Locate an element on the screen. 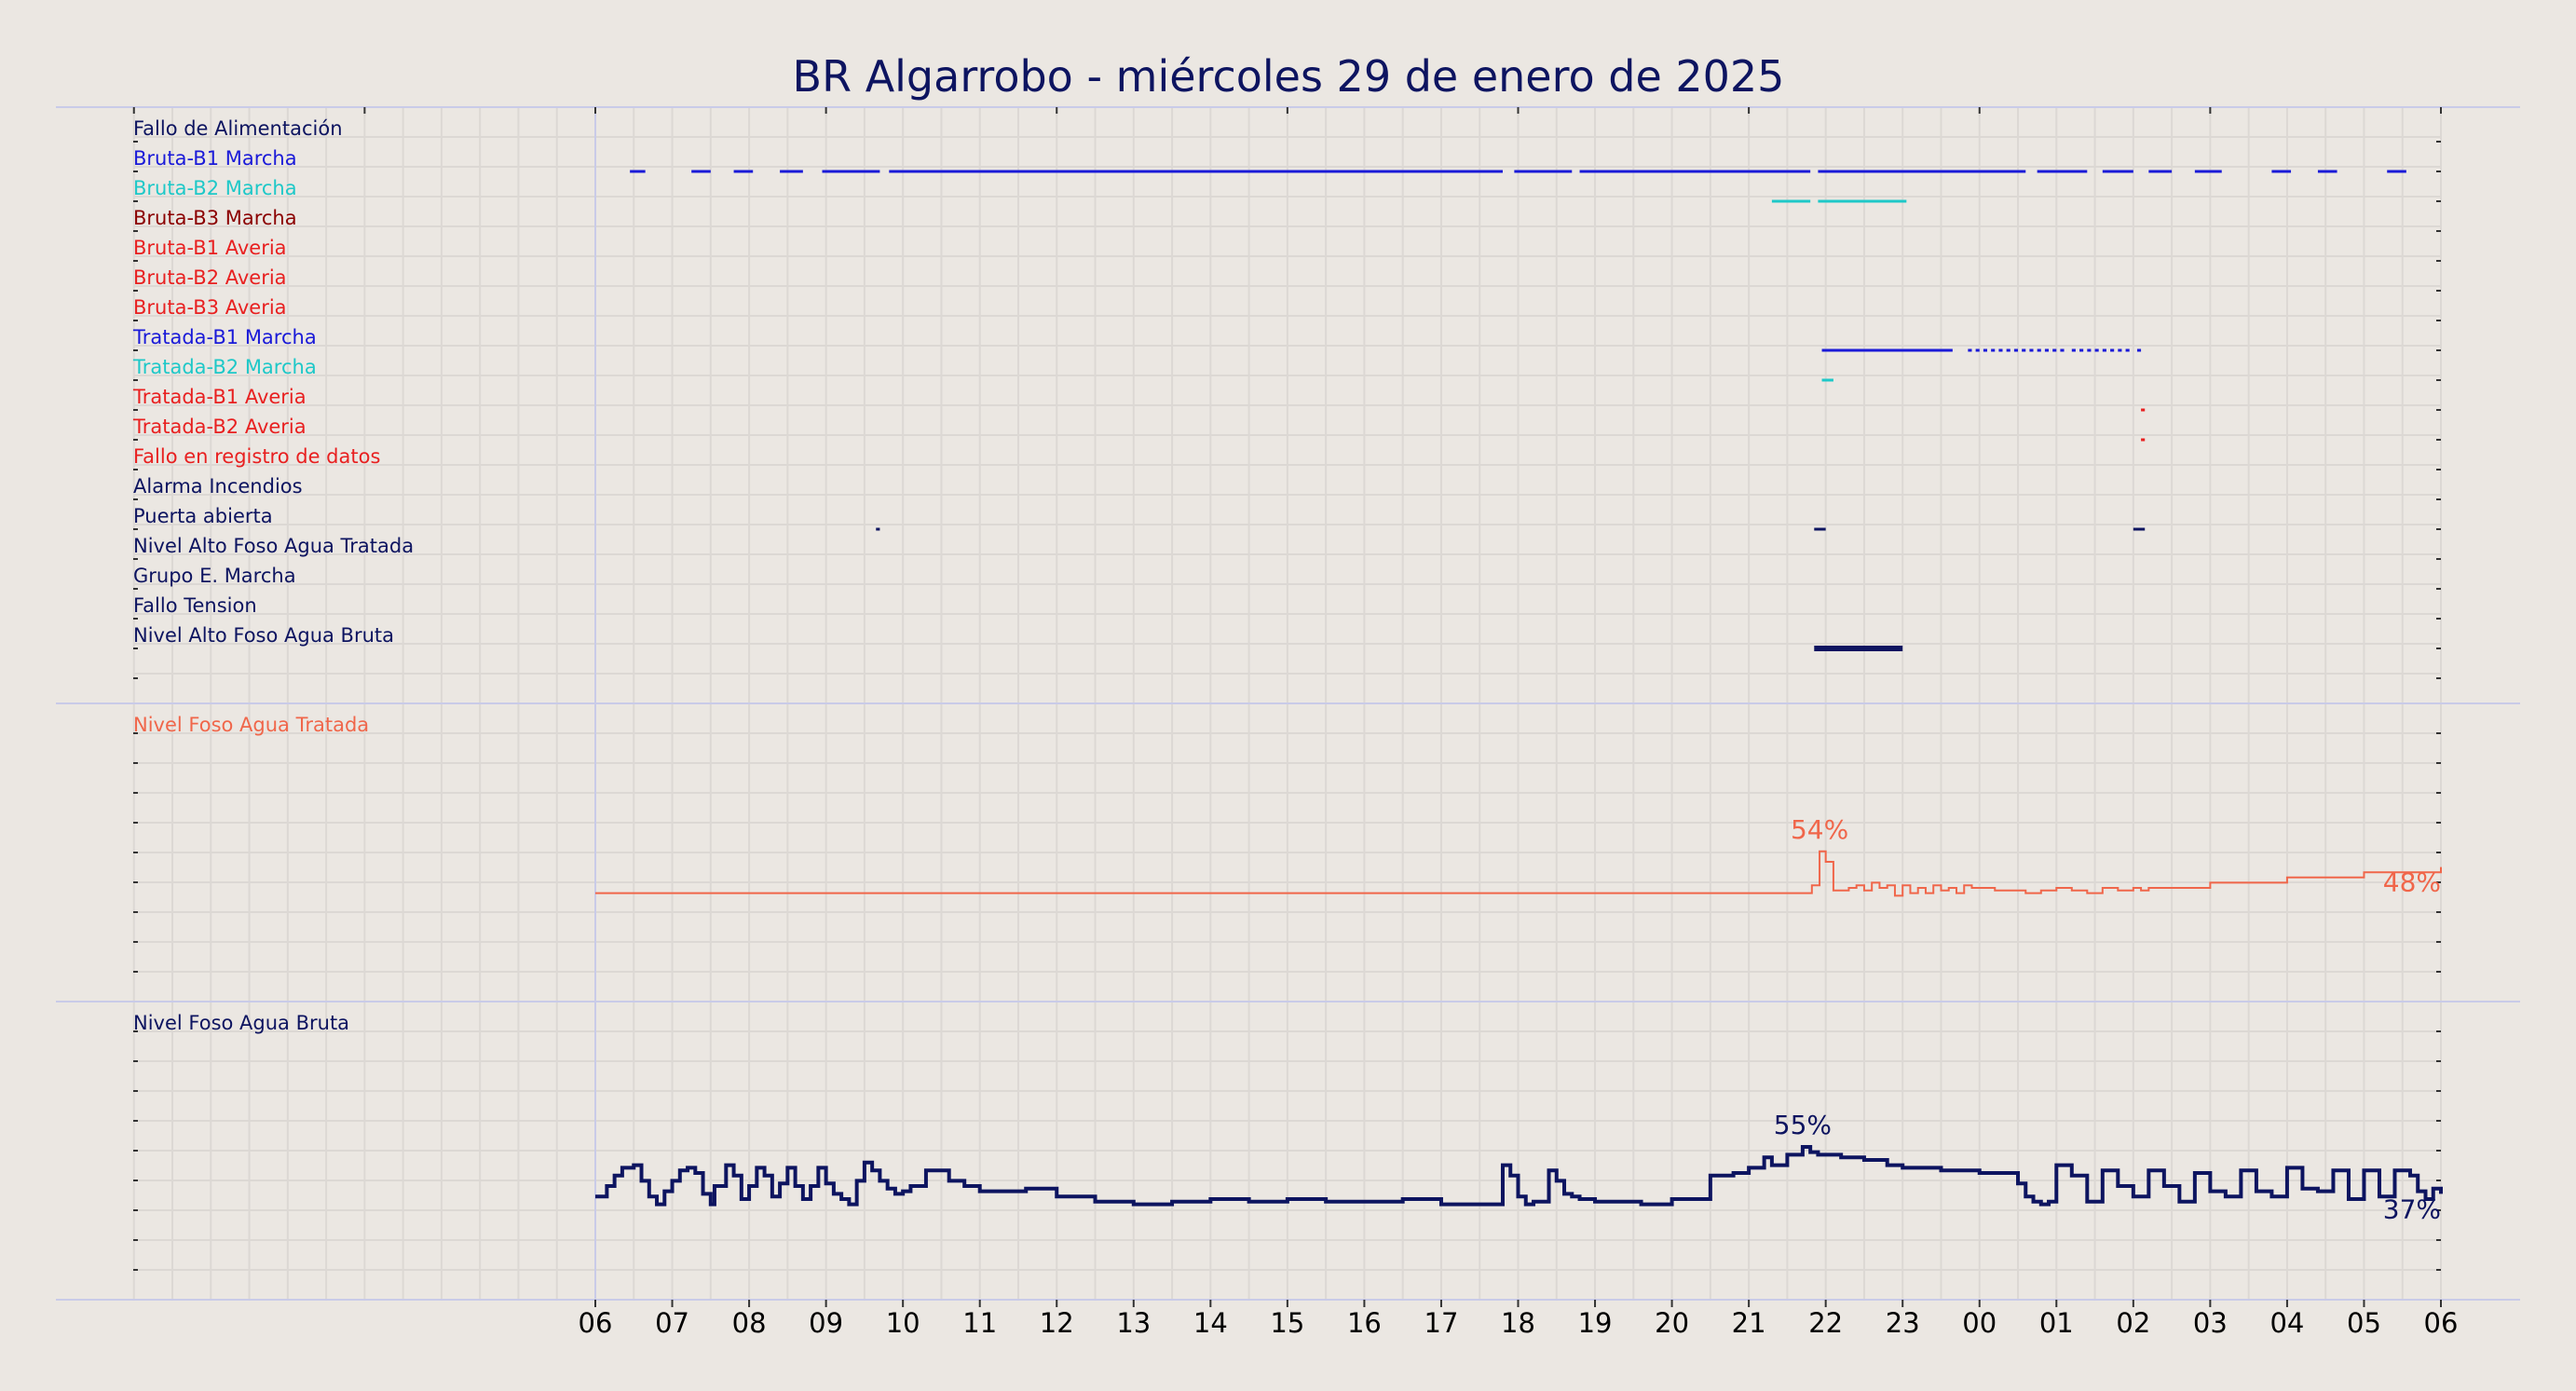 This screenshot has height=1391, width=2576. x-tick-label: 17 is located at coordinates (1441, 1323).